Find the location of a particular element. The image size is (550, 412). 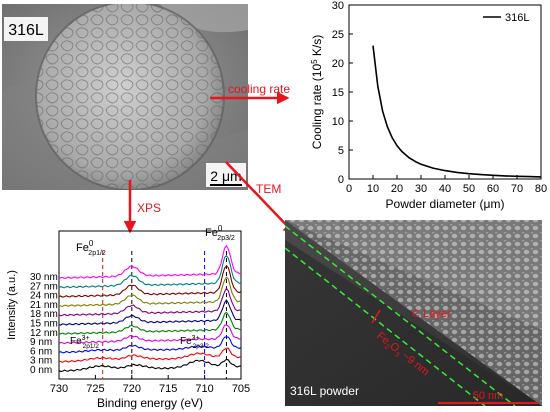

xps-y-axis-label: Intensity (a.u.) is located at coordinates (12, 305).